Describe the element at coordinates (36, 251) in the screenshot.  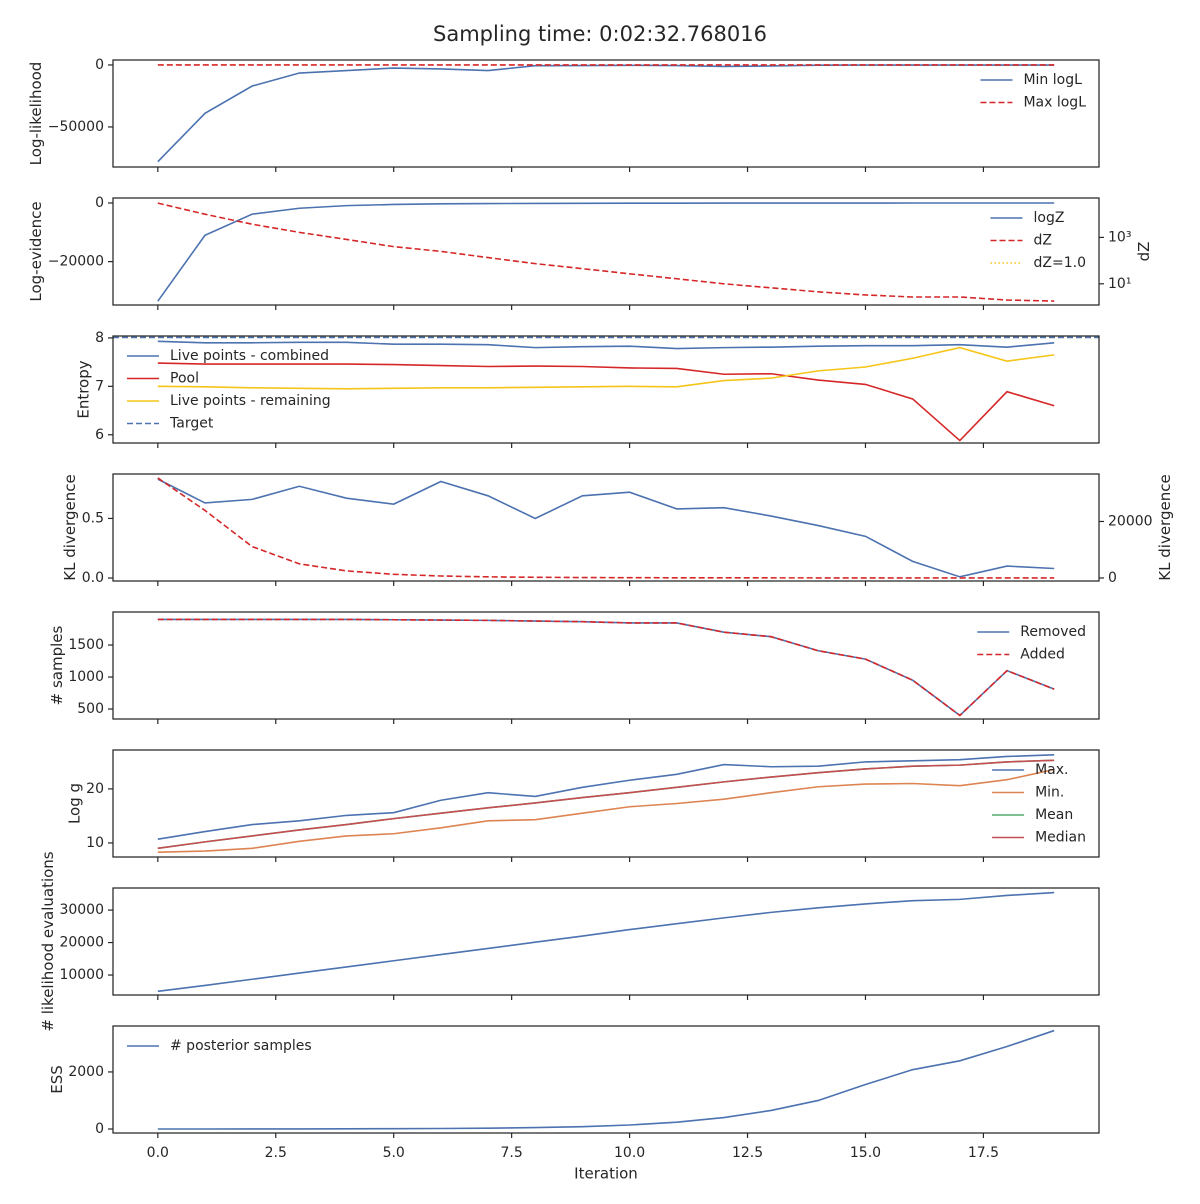
I see `y-axis-label: Log-evidence` at that location.